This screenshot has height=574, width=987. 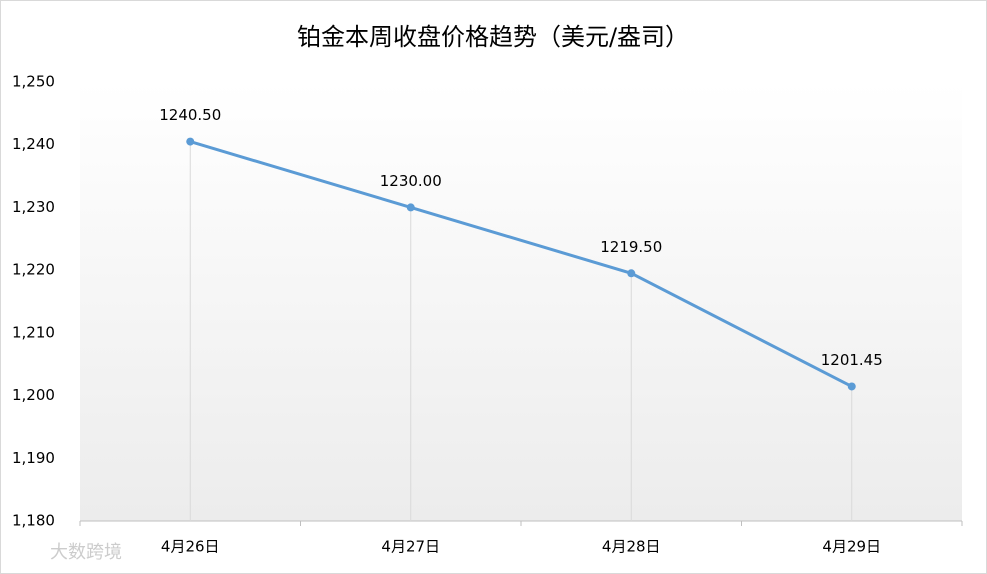 What do you see at coordinates (33, 332) in the screenshot?
I see `y-tick-label: 1,210` at bounding box center [33, 332].